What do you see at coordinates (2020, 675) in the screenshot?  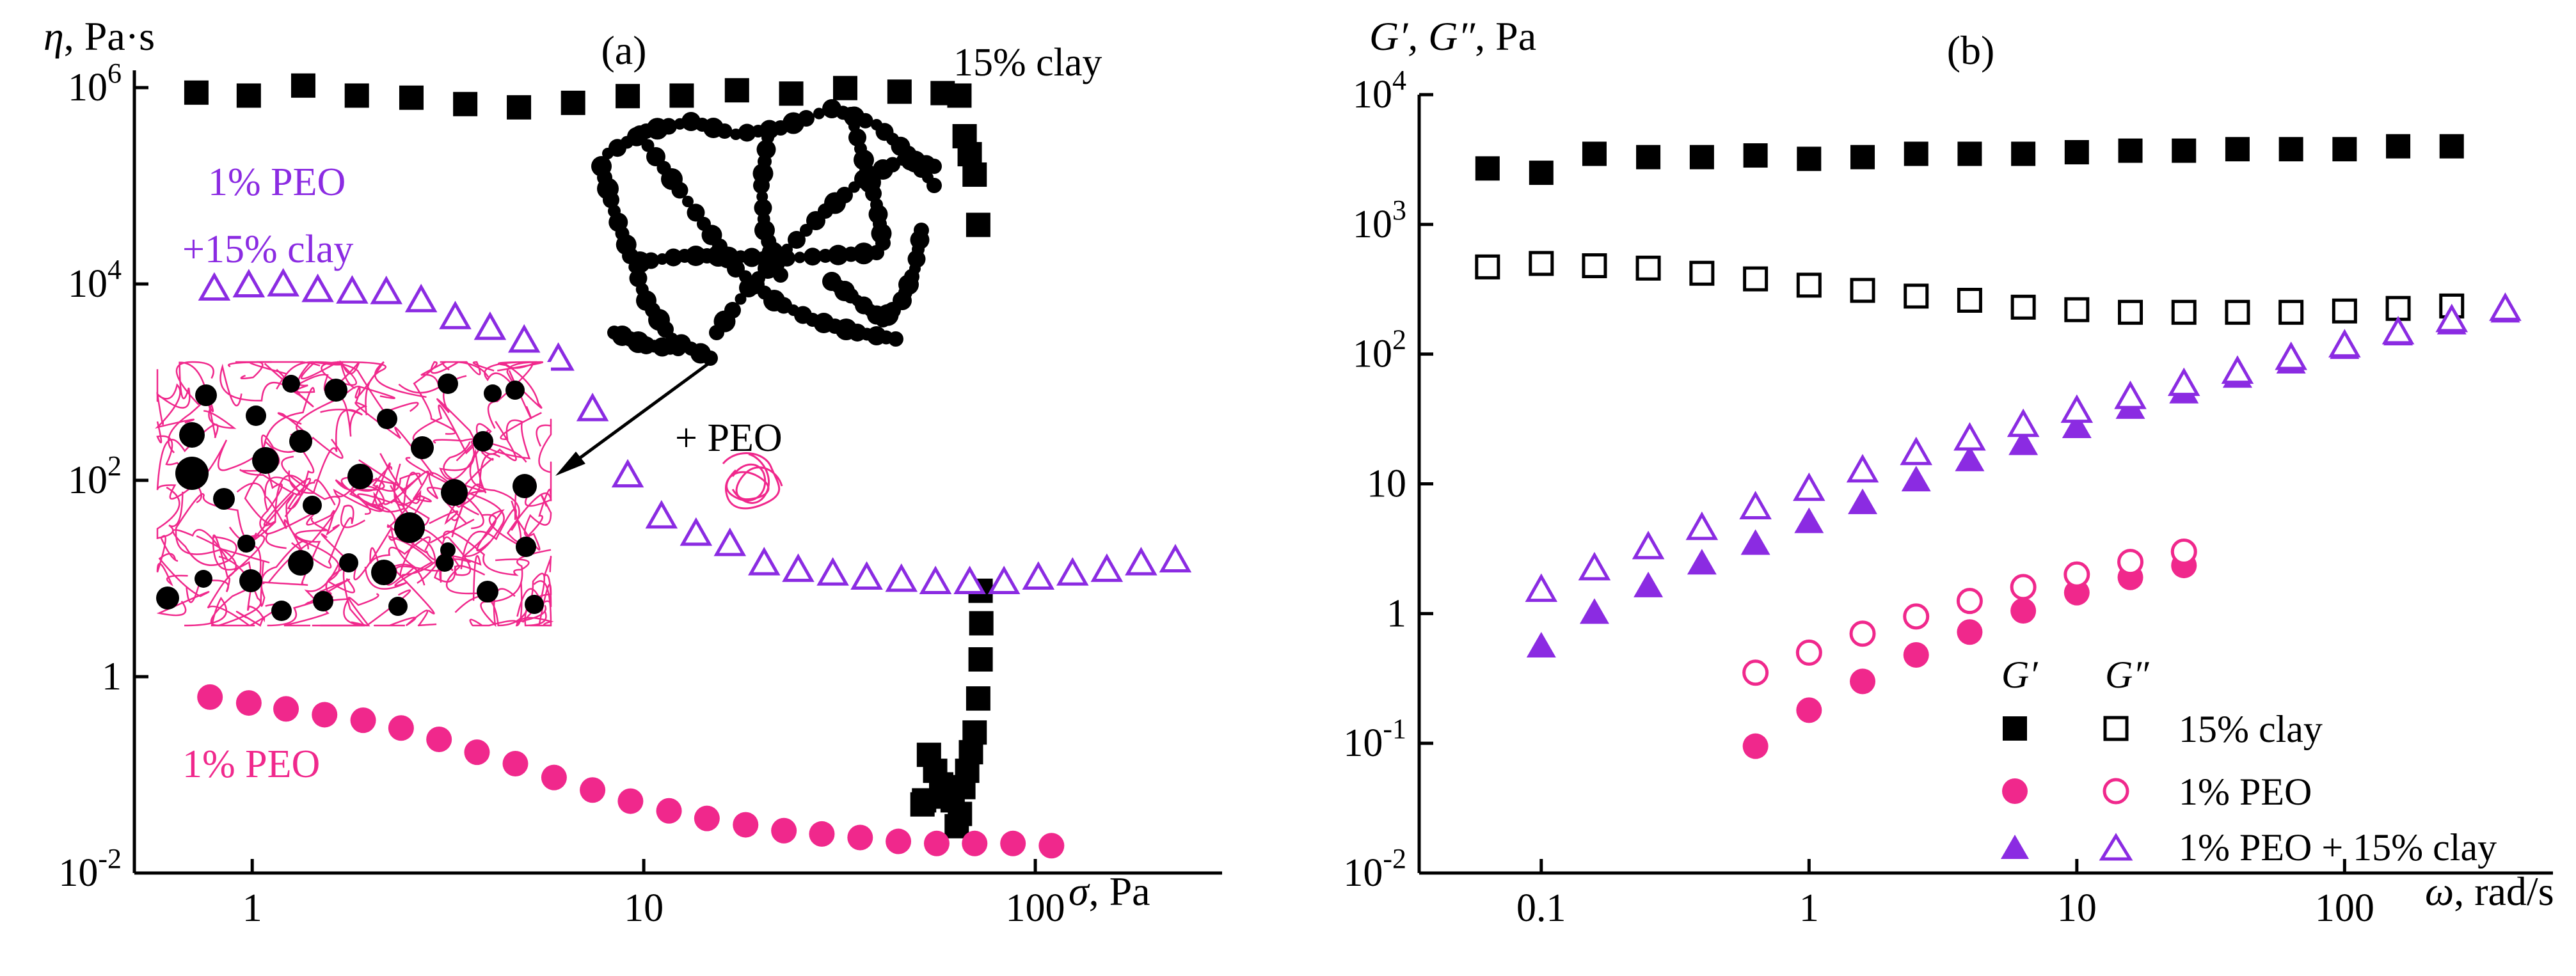 I see `legend-header-gprime: G′` at bounding box center [2020, 675].